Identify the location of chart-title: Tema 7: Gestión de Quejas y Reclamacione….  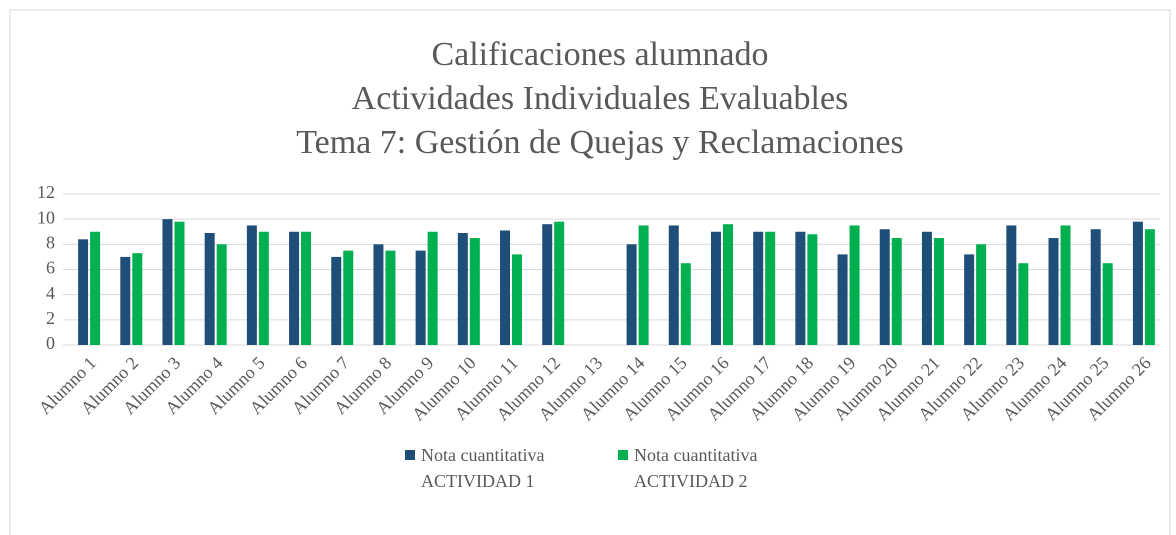
(600, 142).